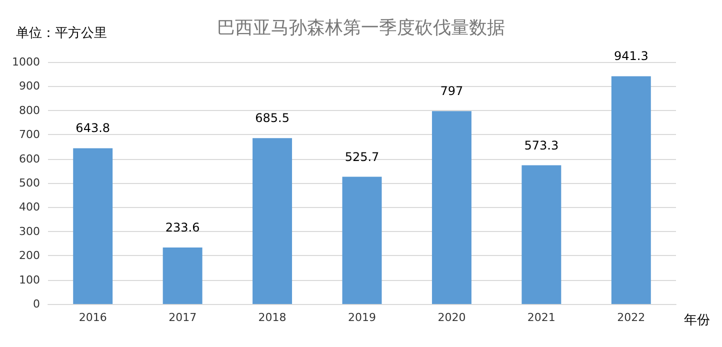 This screenshot has height=347, width=722. What do you see at coordinates (29, 207) in the screenshot?
I see `y-tick-label: 400` at bounding box center [29, 207].